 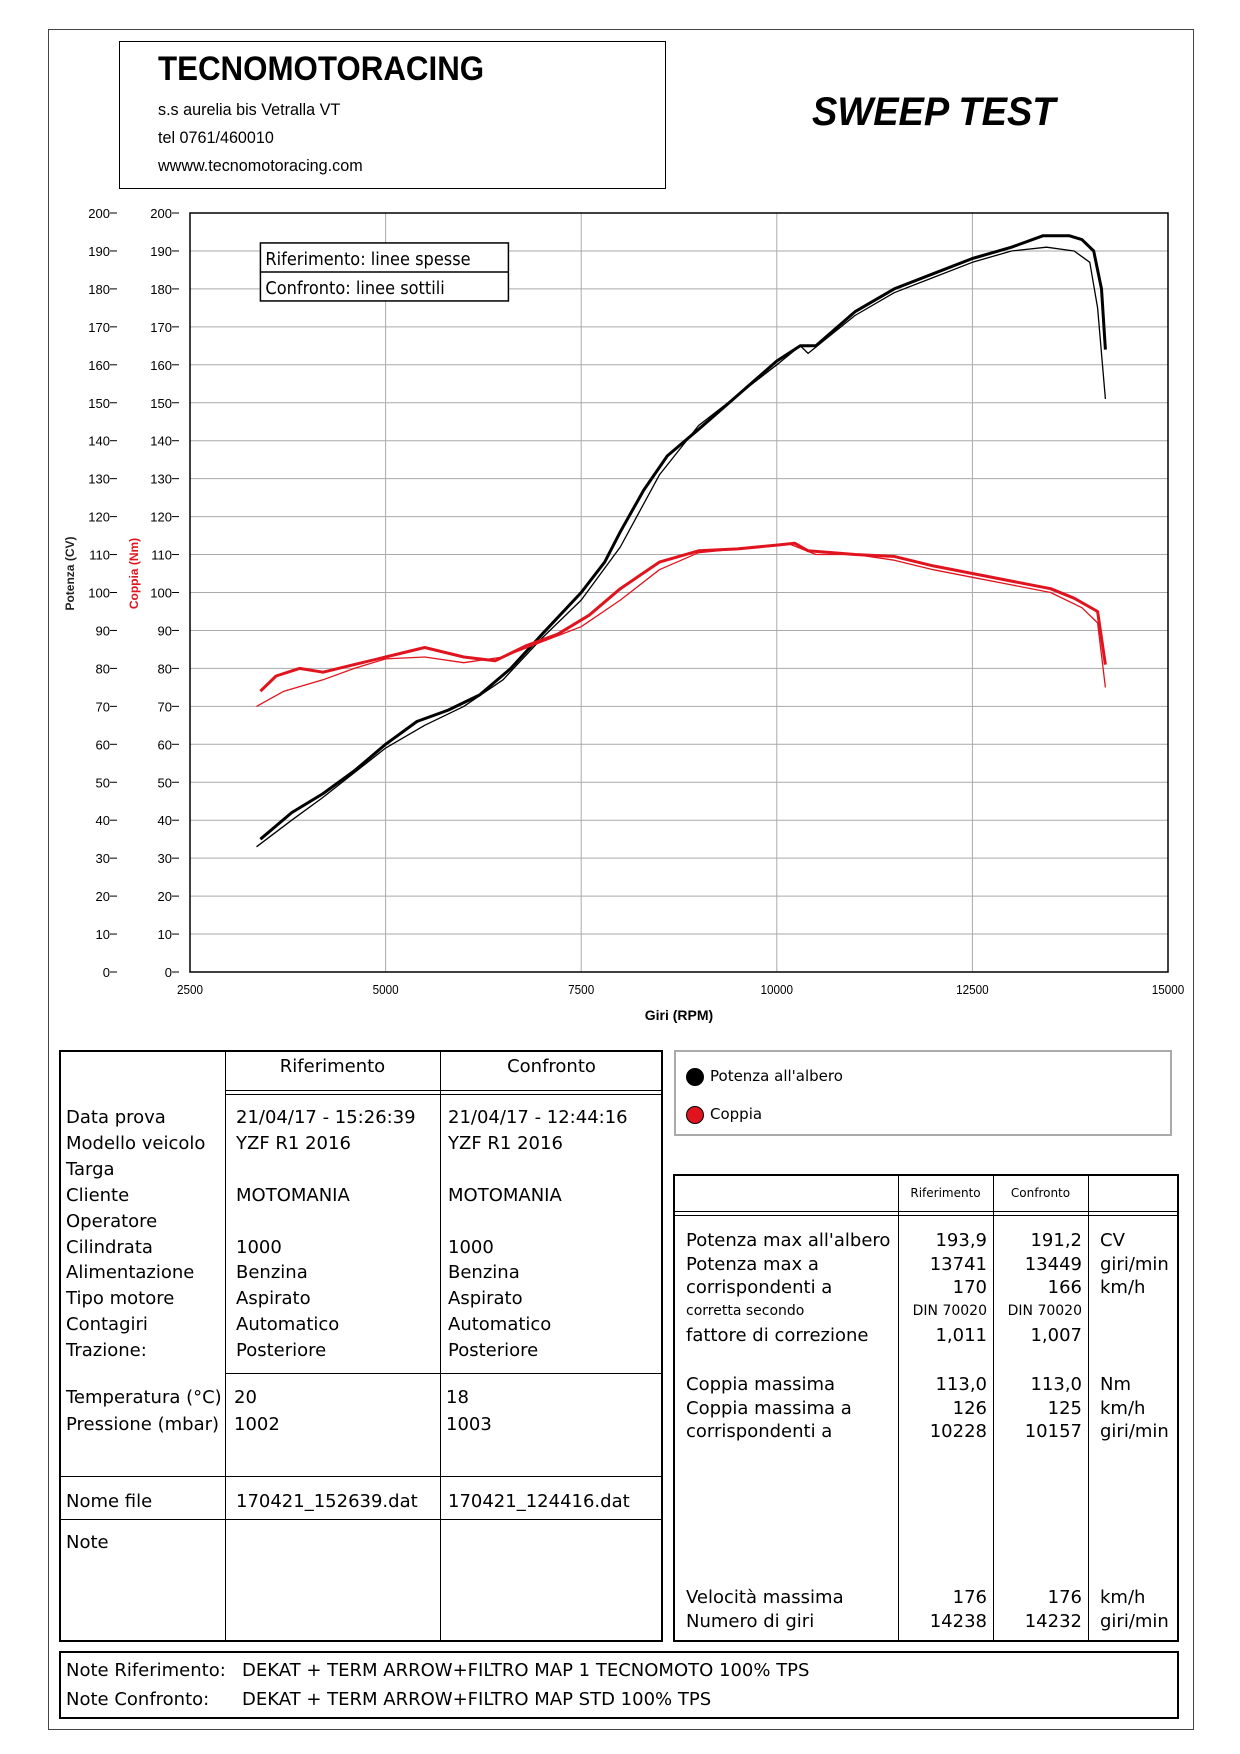 I want to click on result-value-ref: 176, so click(x=969, y=1597).